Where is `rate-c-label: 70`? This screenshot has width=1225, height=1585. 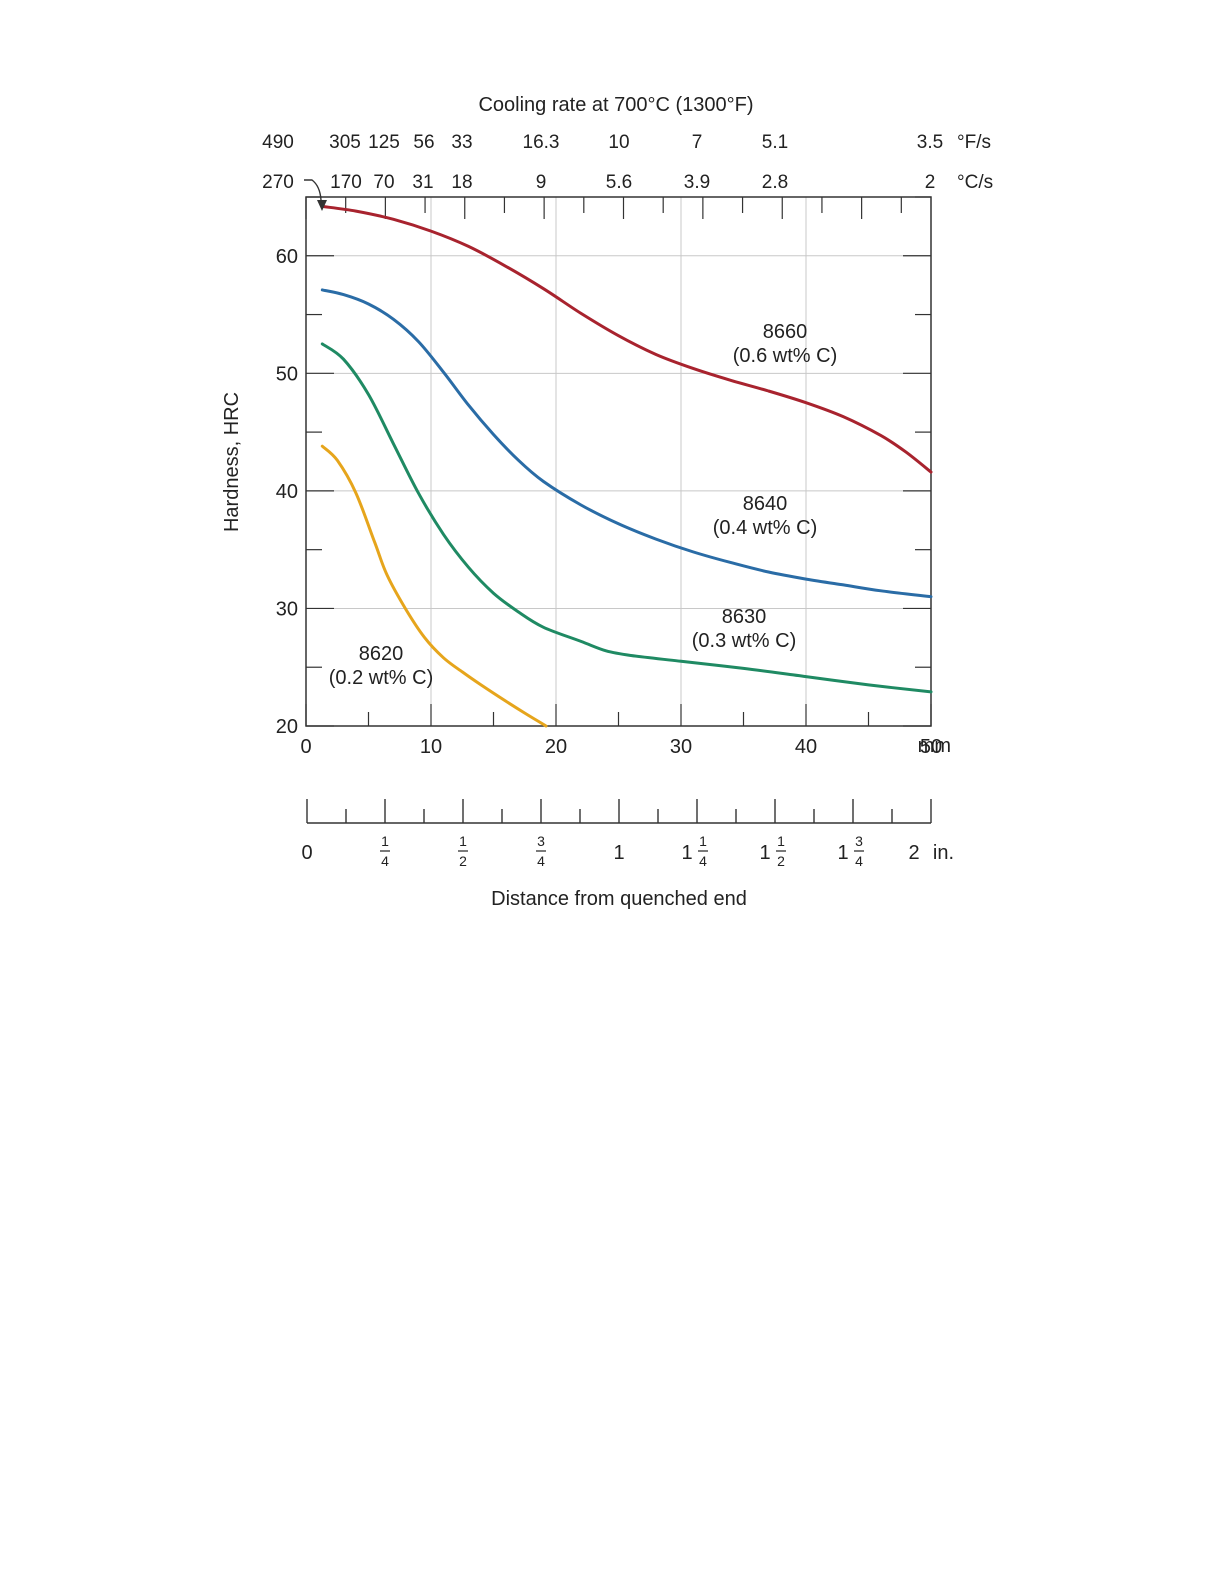 rate-c-label: 70 is located at coordinates (383, 182).